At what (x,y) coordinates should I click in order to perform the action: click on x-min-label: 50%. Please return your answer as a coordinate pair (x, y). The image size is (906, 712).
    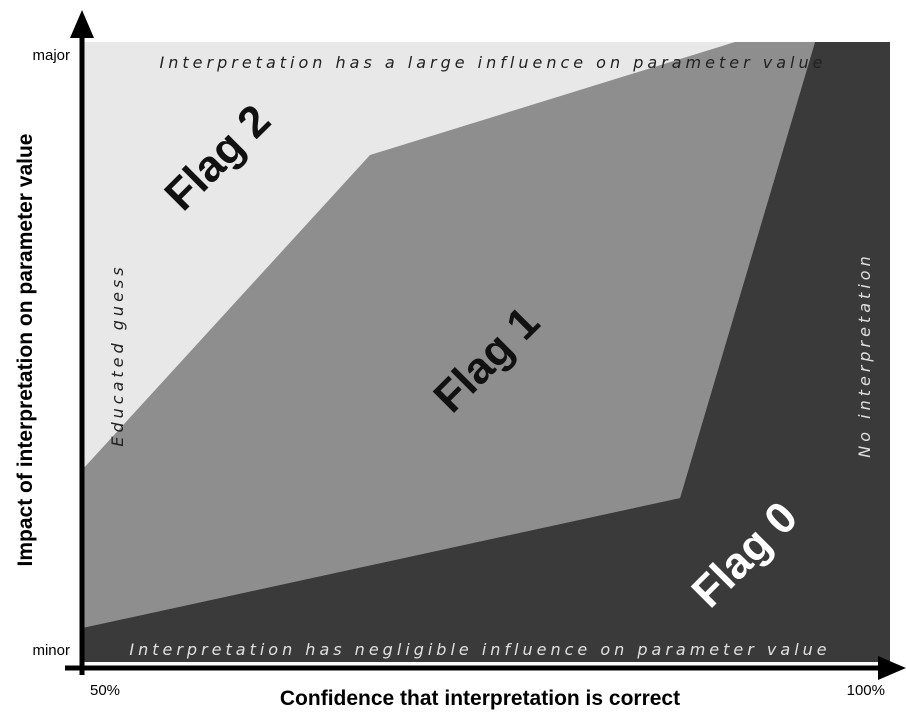
    Looking at the image, I should click on (105, 690).